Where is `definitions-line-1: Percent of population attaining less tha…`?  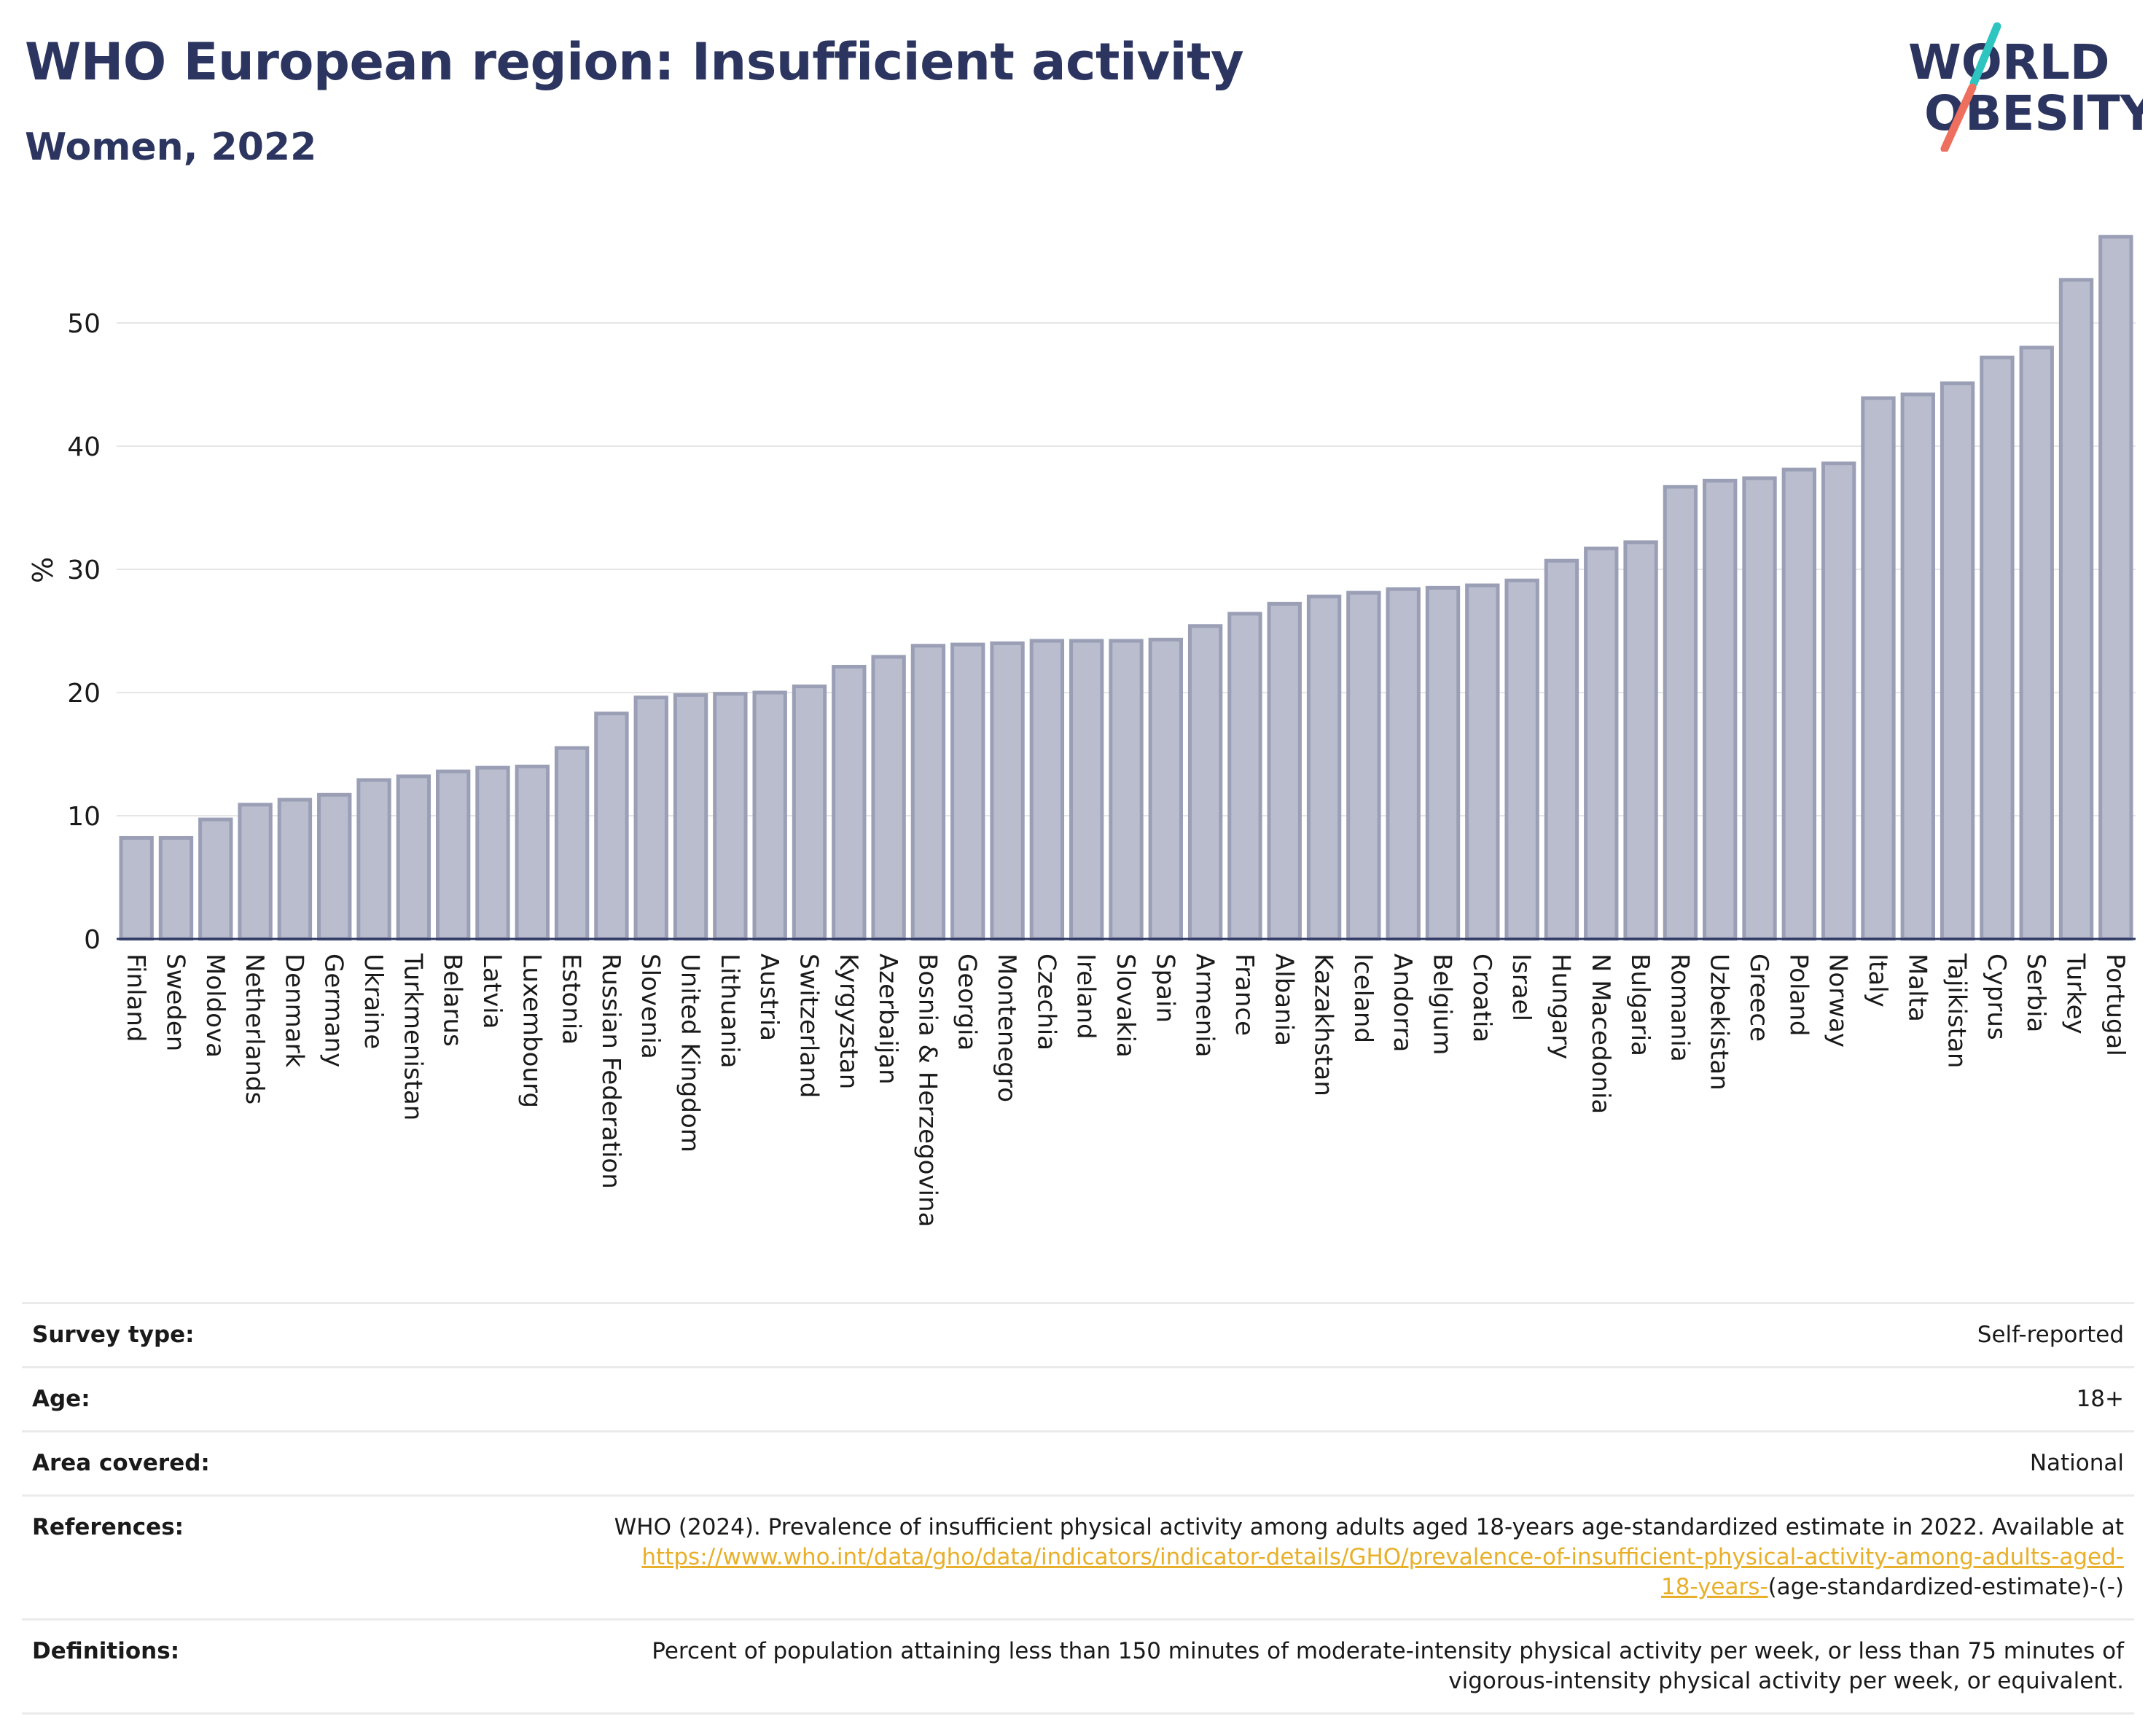
definitions-line-1: Percent of population attaining less tha… is located at coordinates (1388, 1651).